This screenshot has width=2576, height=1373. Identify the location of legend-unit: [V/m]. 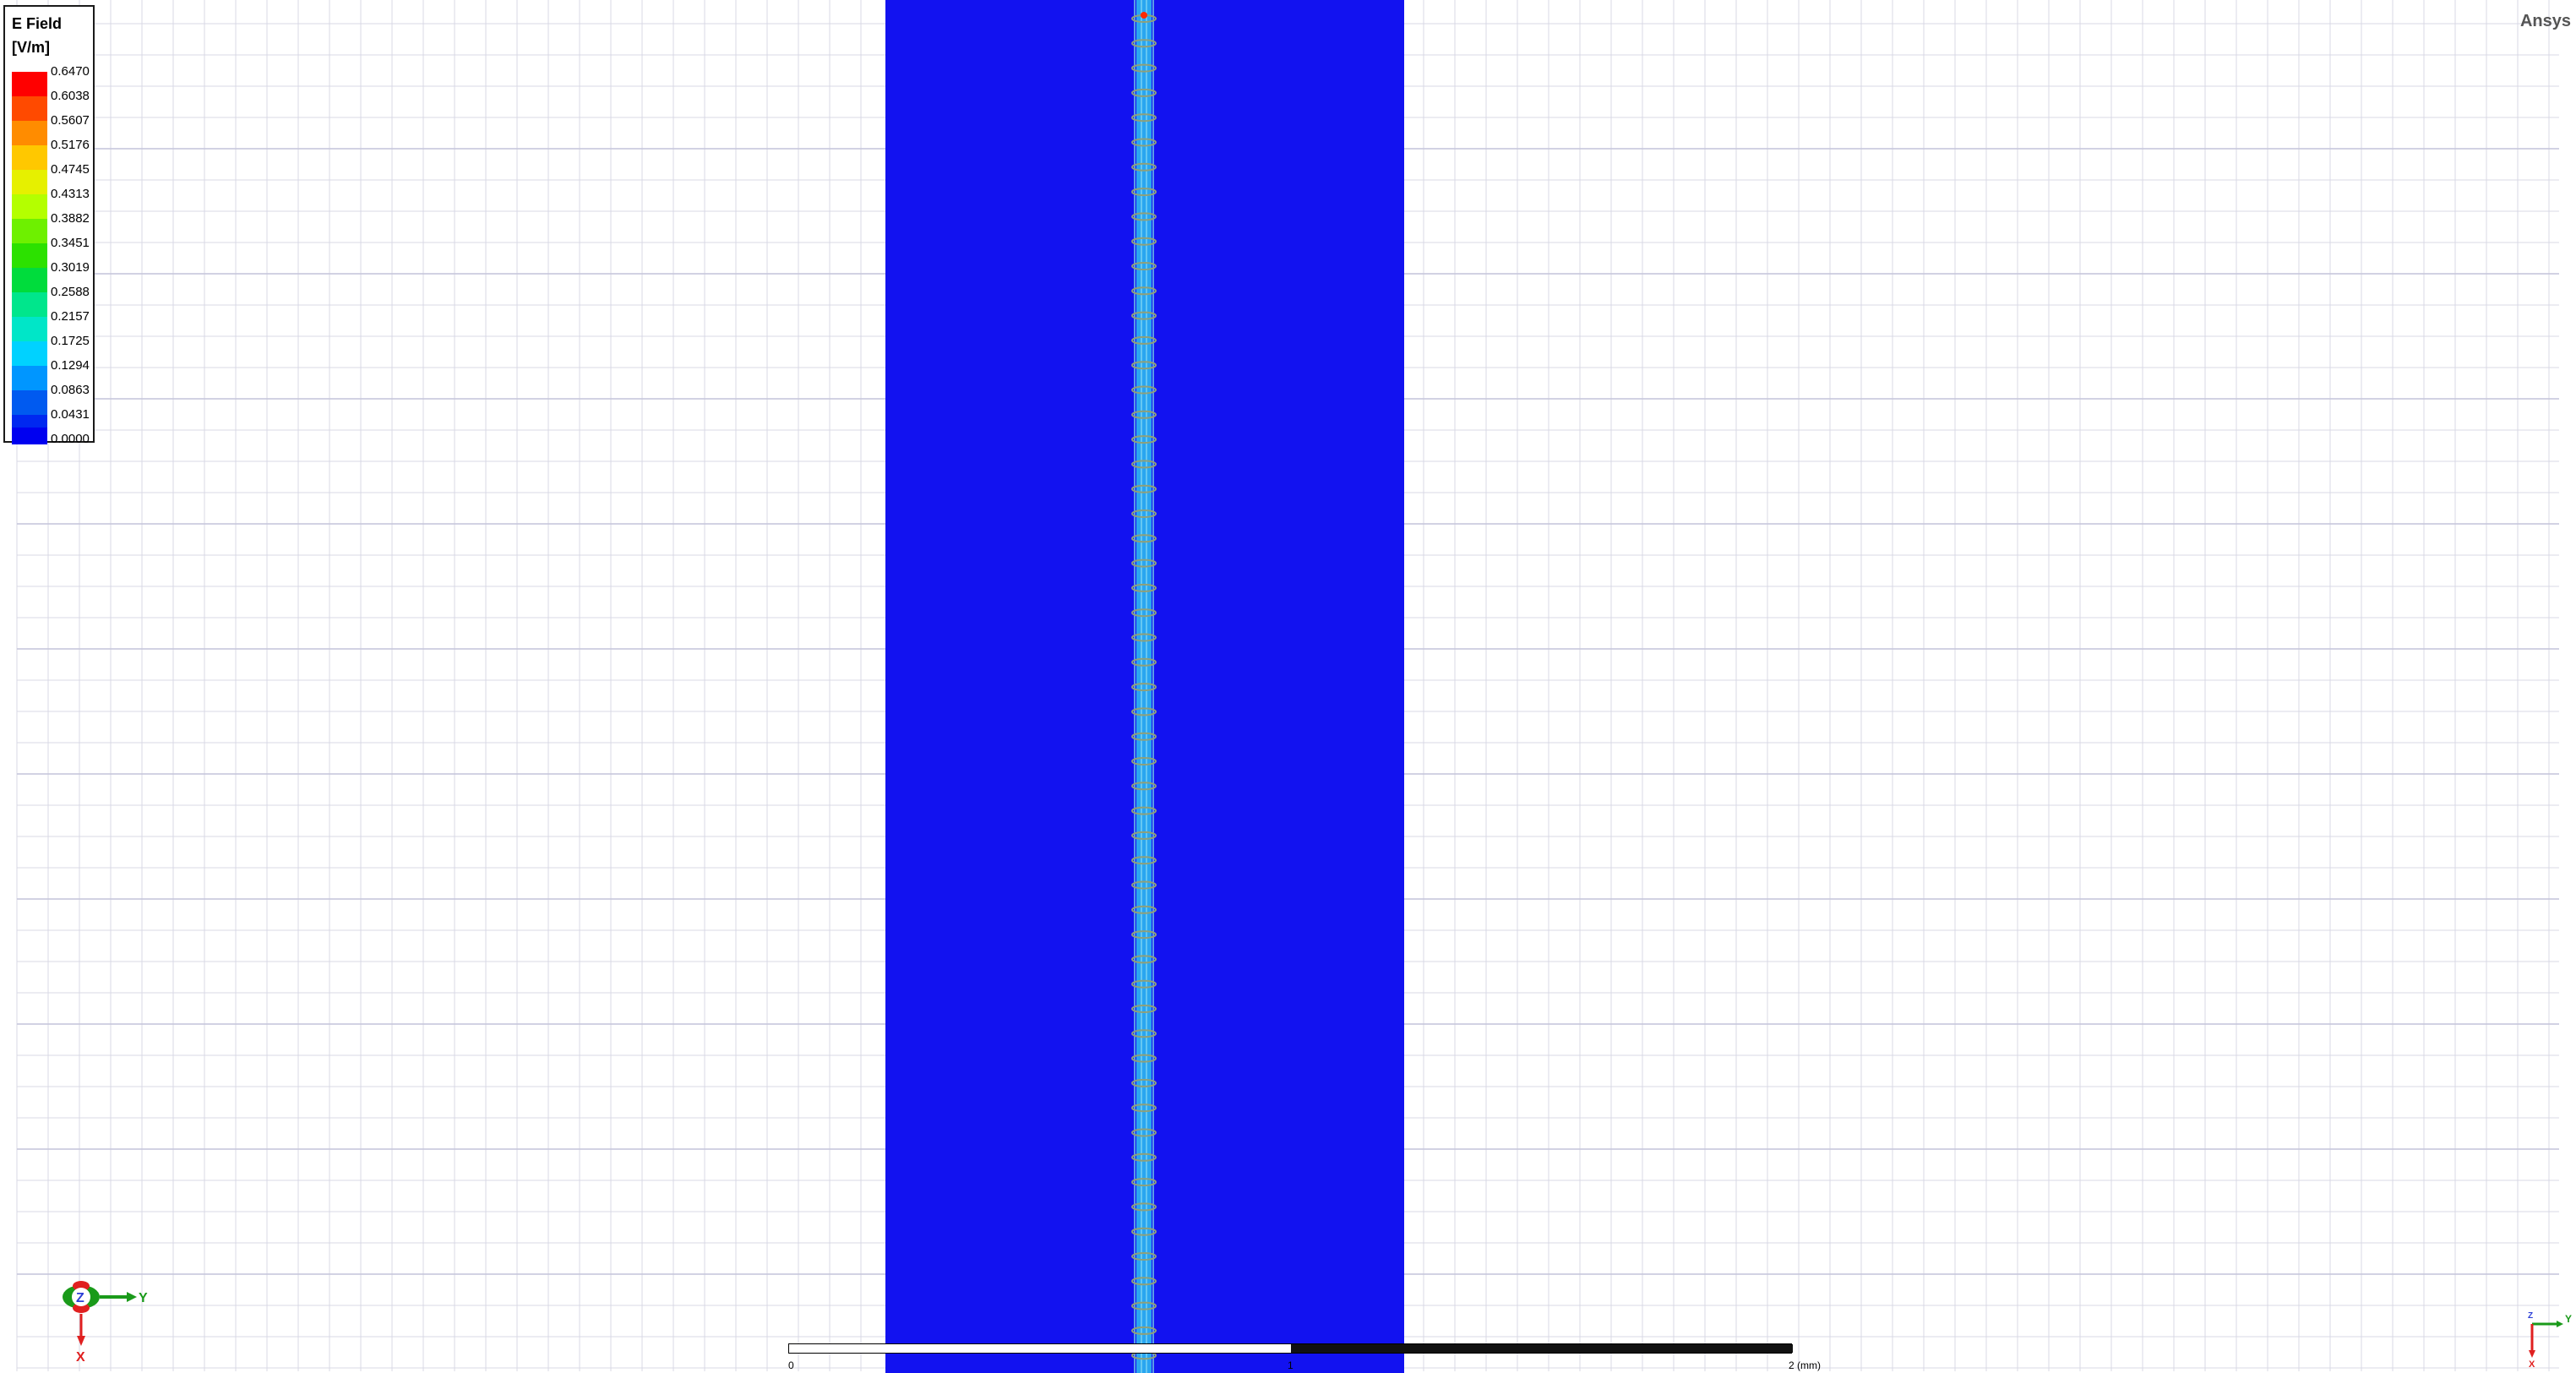
(31, 47).